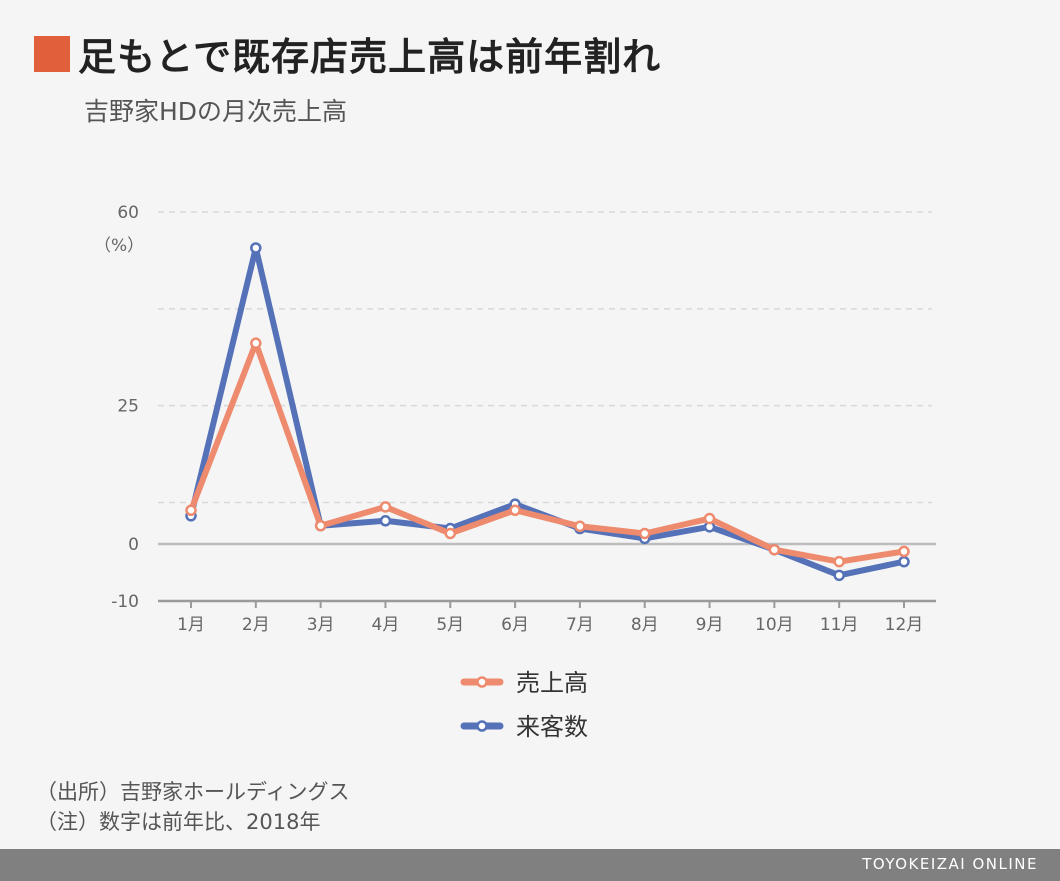 The height and width of the screenshot is (881, 1060). I want to click on x-tick-label: 8月, so click(645, 625).